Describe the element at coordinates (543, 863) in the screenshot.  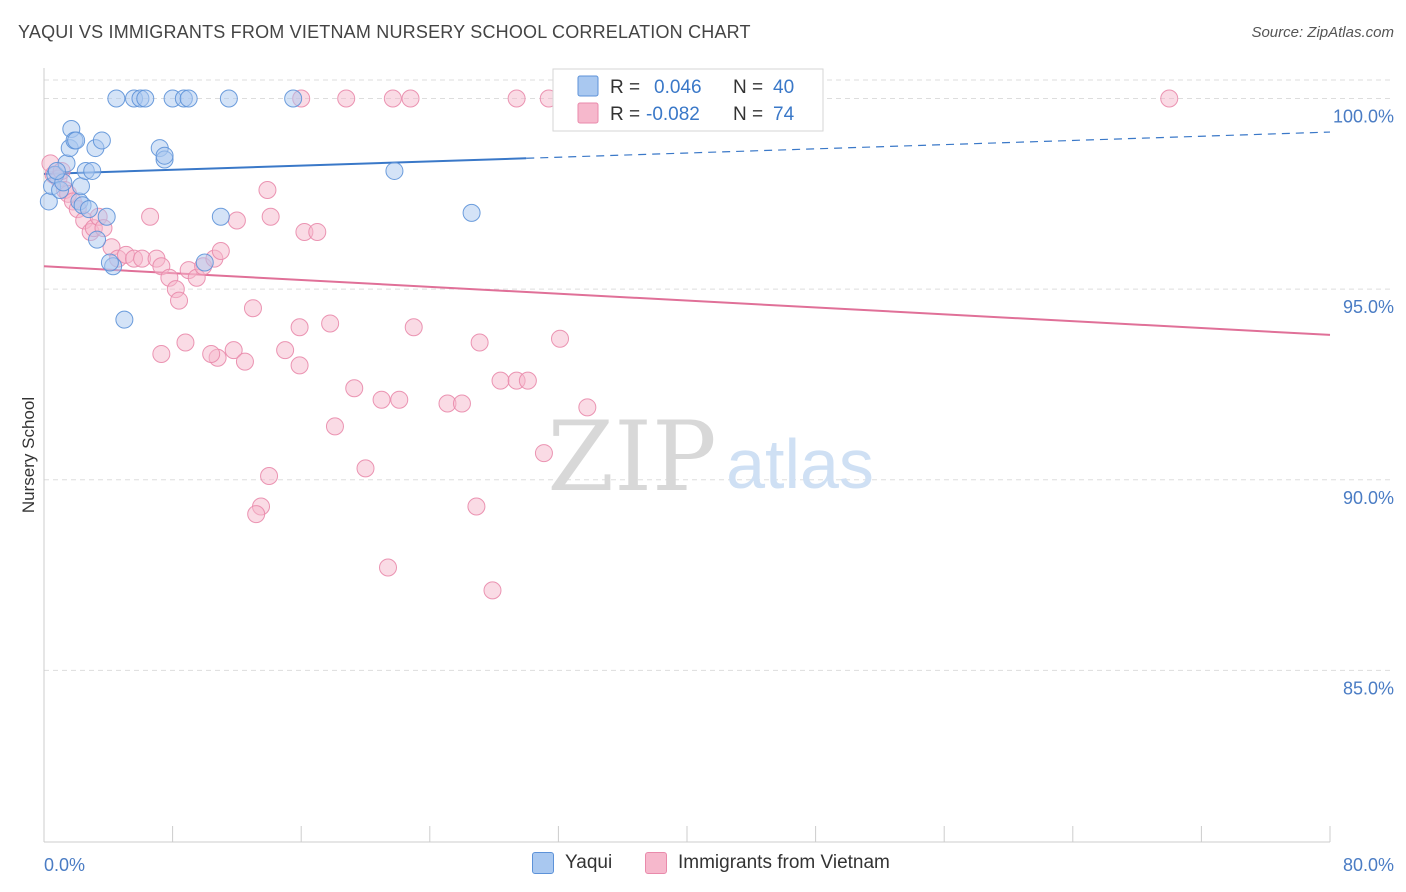
I see `bottom-legend-swatch-yaqui` at that location.